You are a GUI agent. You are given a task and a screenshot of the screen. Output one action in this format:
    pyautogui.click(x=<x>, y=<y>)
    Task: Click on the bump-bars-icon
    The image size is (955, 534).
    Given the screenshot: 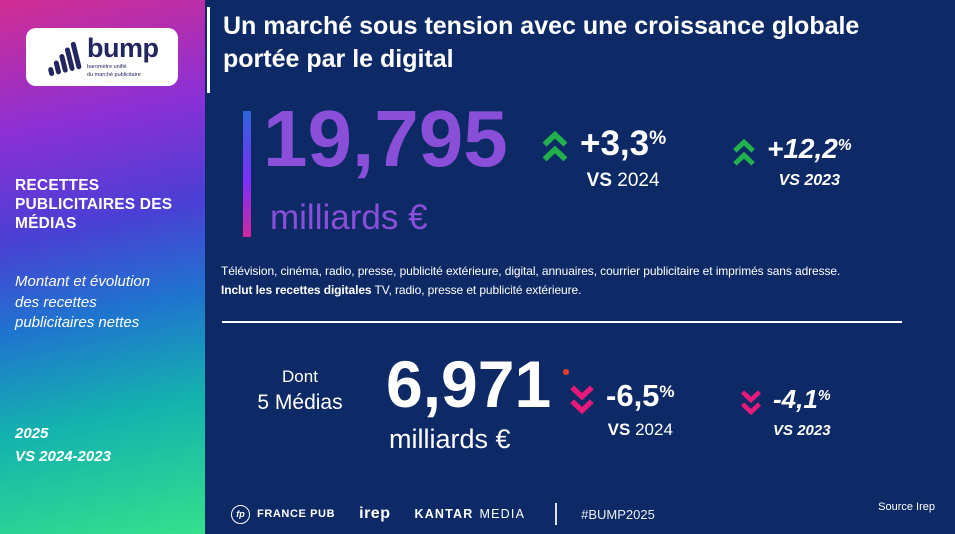 What is the action you would take?
    pyautogui.click(x=62, y=58)
    